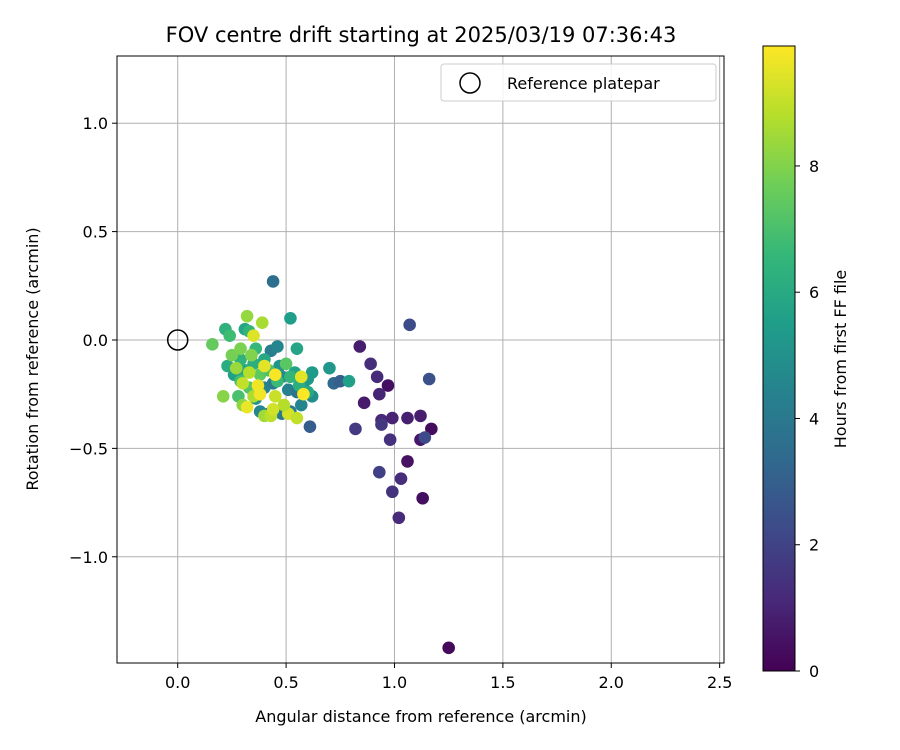 This screenshot has width=900, height=750. I want to click on y-axis-ticks: 1.0 0.5 0.0 −0.5 −1.0, so click(93, 340).